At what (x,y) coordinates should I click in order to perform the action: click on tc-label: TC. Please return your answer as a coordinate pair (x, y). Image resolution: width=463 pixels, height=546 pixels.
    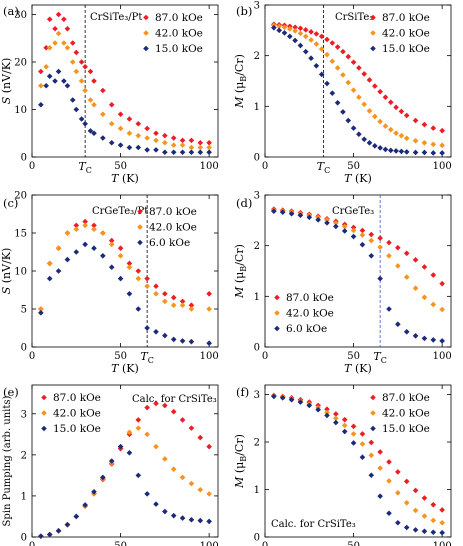
    Looking at the image, I should click on (146, 357).